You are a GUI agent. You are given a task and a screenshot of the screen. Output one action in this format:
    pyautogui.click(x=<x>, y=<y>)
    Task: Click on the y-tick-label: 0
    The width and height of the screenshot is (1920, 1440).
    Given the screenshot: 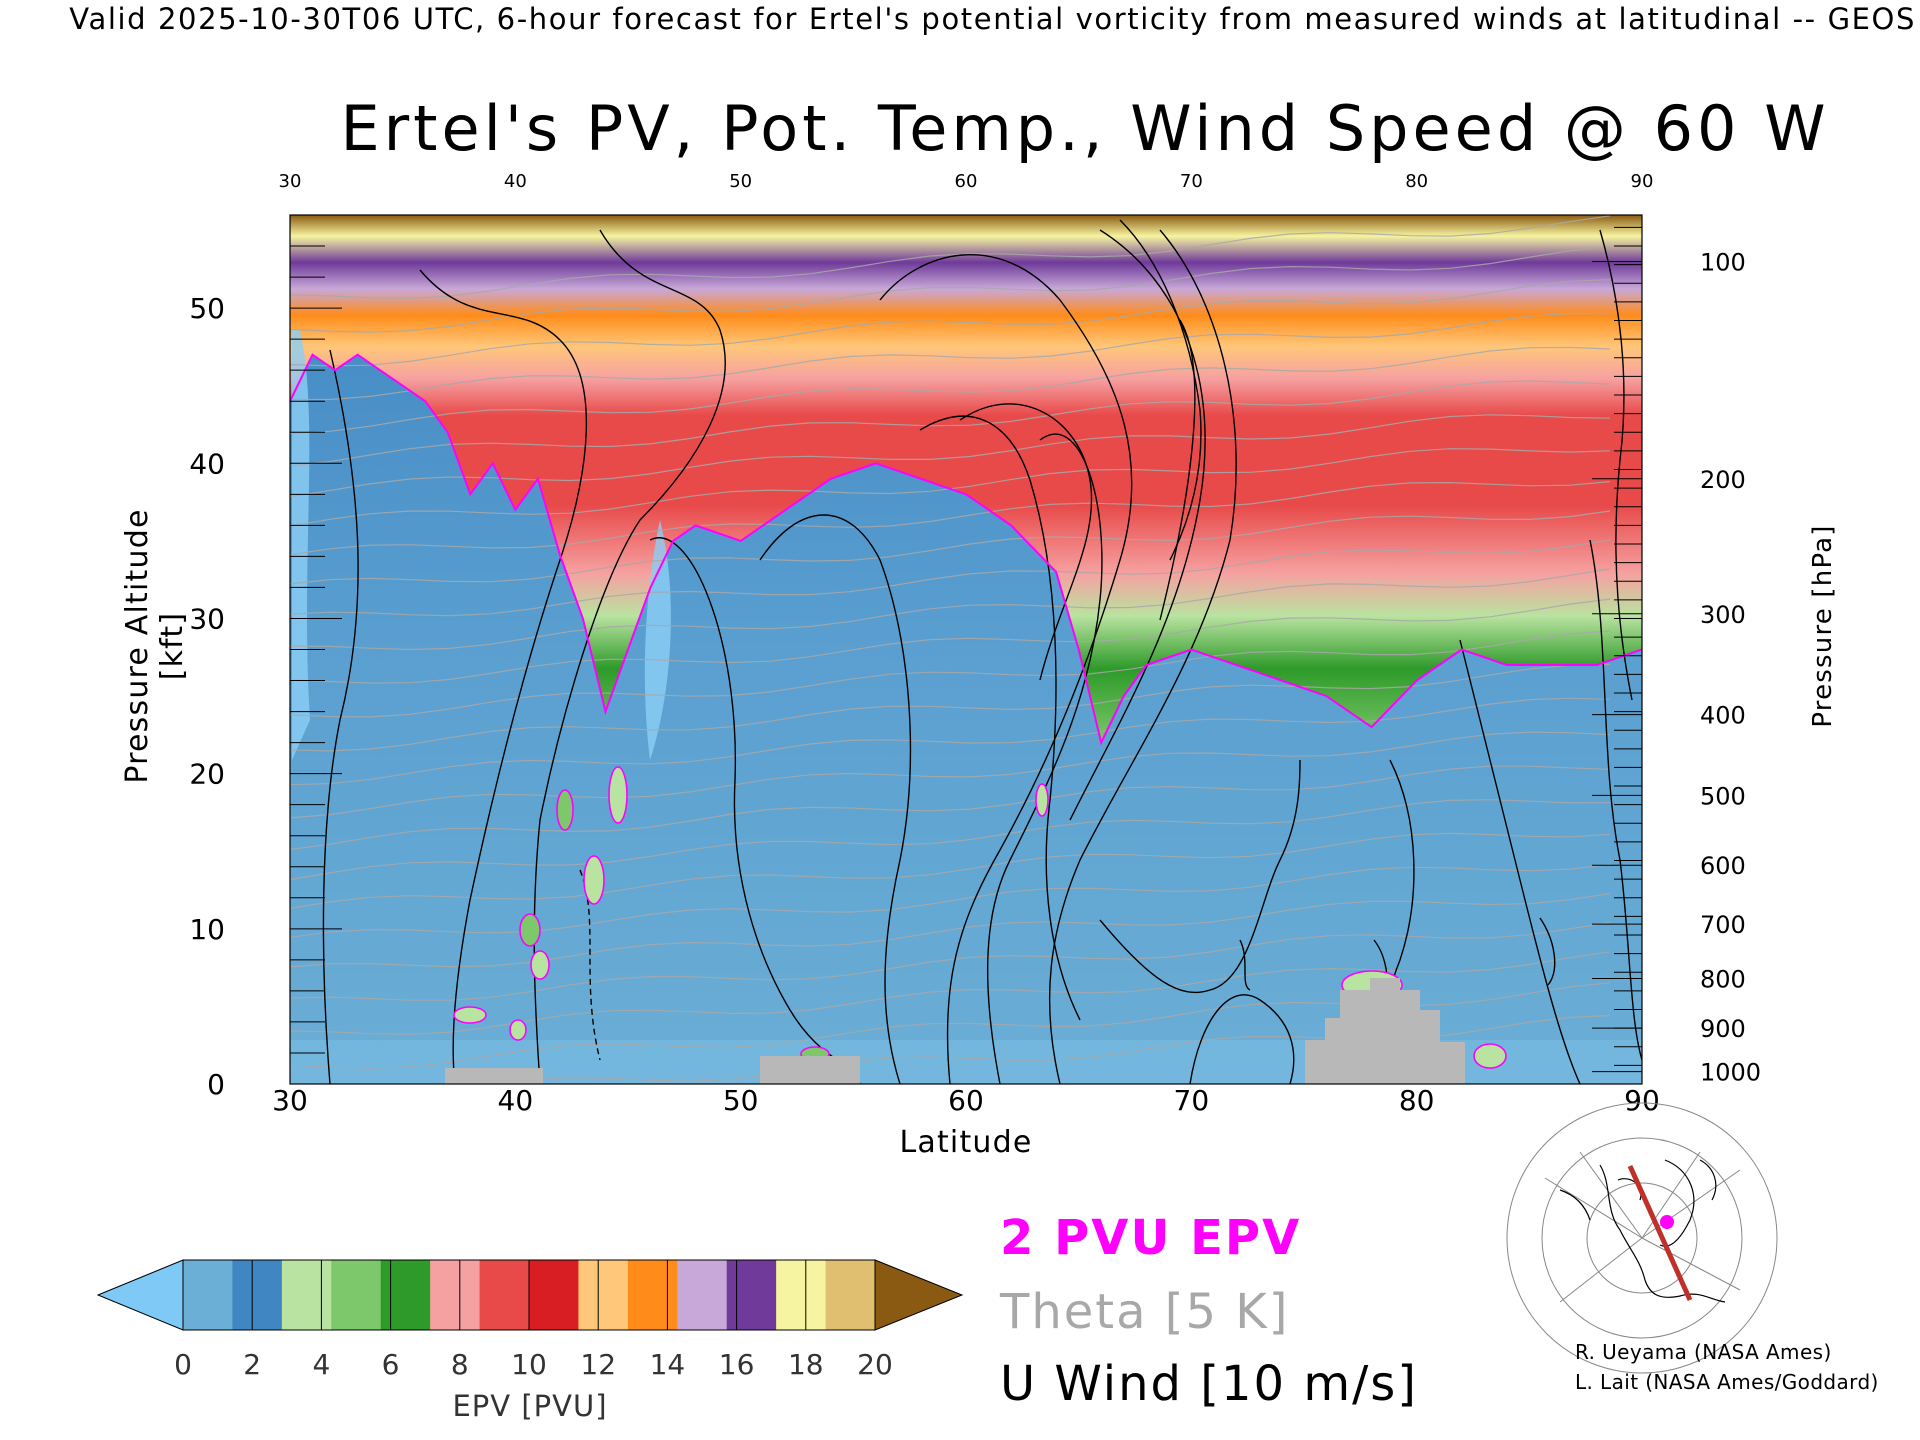 What is the action you would take?
    pyautogui.click(x=216, y=1084)
    